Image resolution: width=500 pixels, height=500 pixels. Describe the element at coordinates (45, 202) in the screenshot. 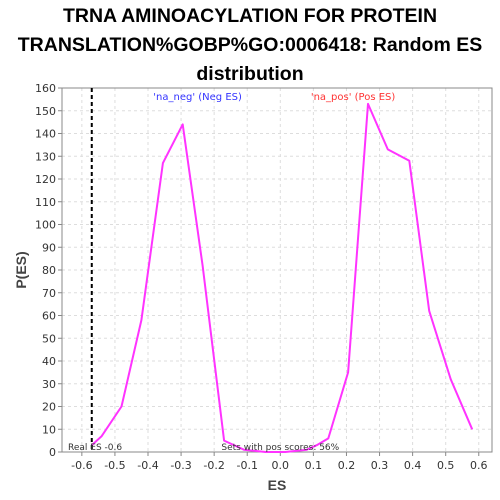

I see `y-tick-label: 110` at that location.